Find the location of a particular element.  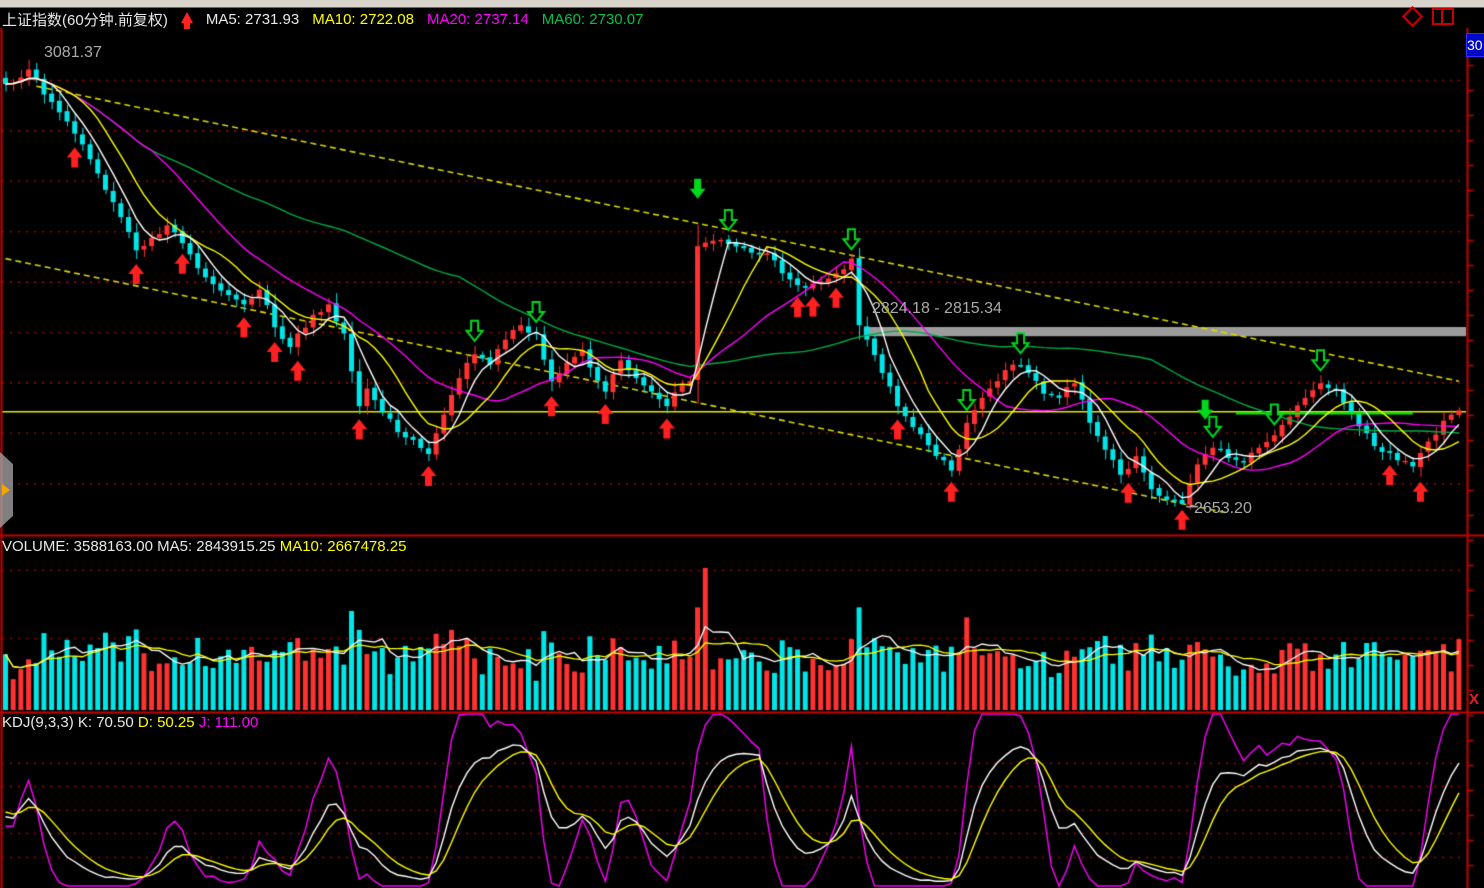

high-price-label: 3081.37 is located at coordinates (73, 52).